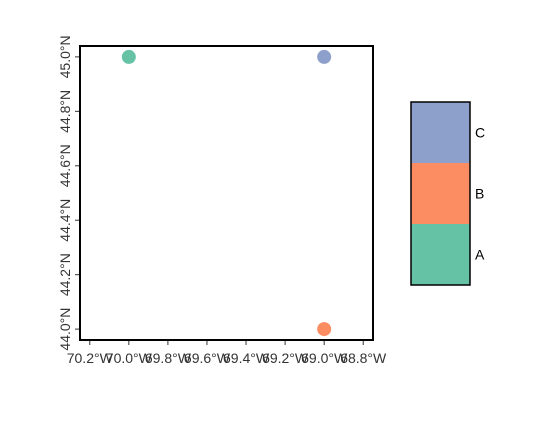 The height and width of the screenshot is (422, 547). Describe the element at coordinates (207, 358) in the screenshot. I see `x-tick-label: 69.6°W` at that location.